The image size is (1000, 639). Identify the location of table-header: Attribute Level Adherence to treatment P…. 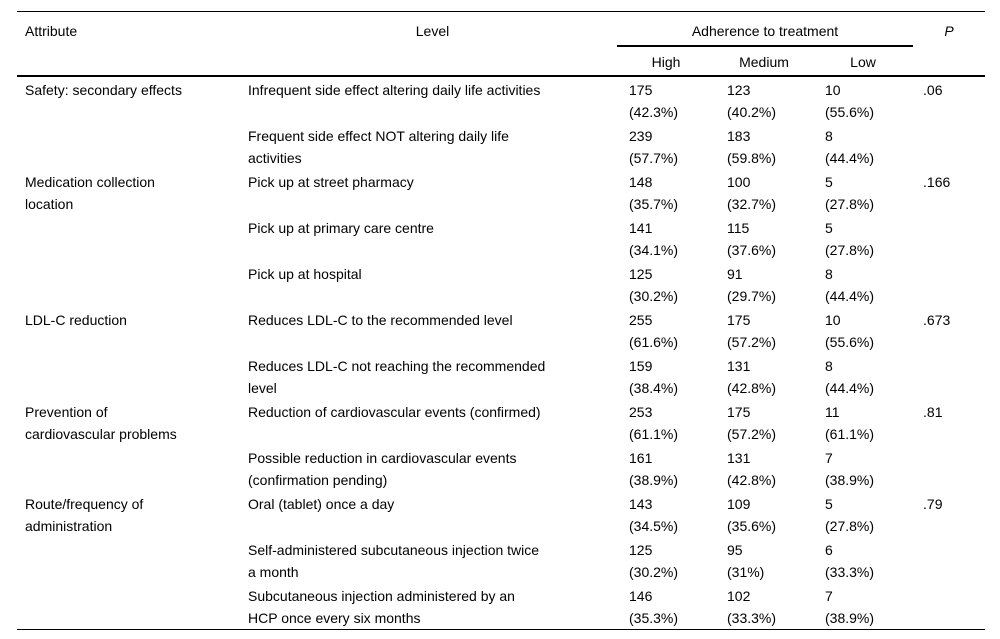
(501, 43).